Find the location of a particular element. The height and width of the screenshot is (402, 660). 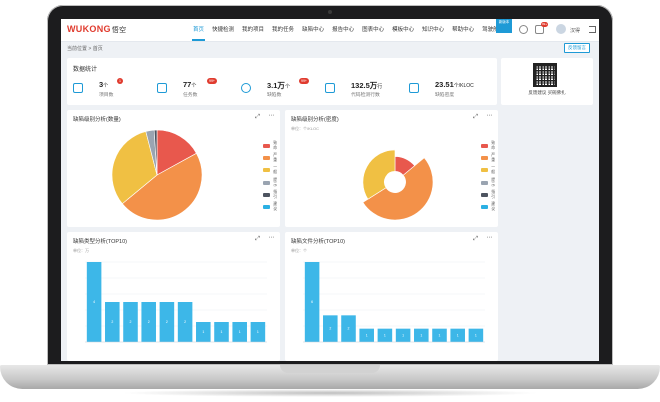

help-icon is located at coordinates (523, 29).